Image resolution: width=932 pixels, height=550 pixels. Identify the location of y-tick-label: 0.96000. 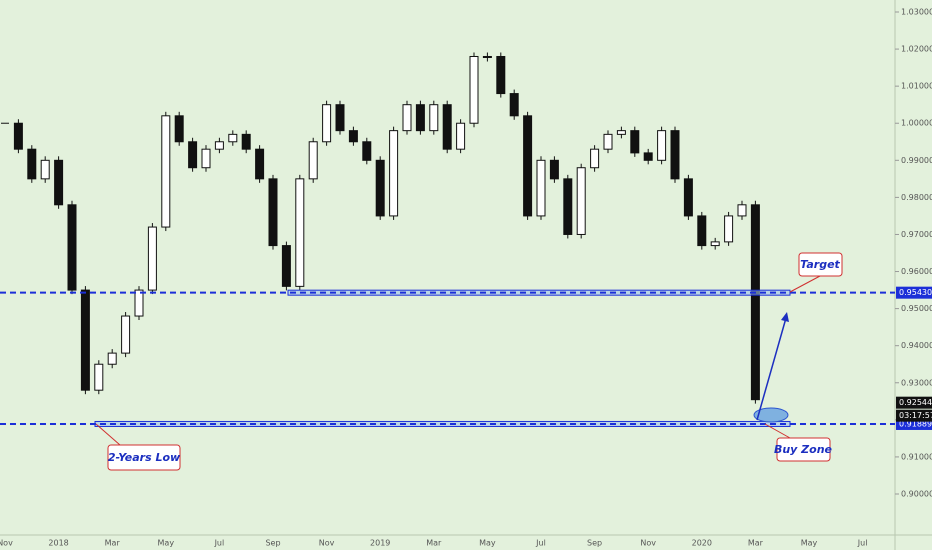
(916, 271).